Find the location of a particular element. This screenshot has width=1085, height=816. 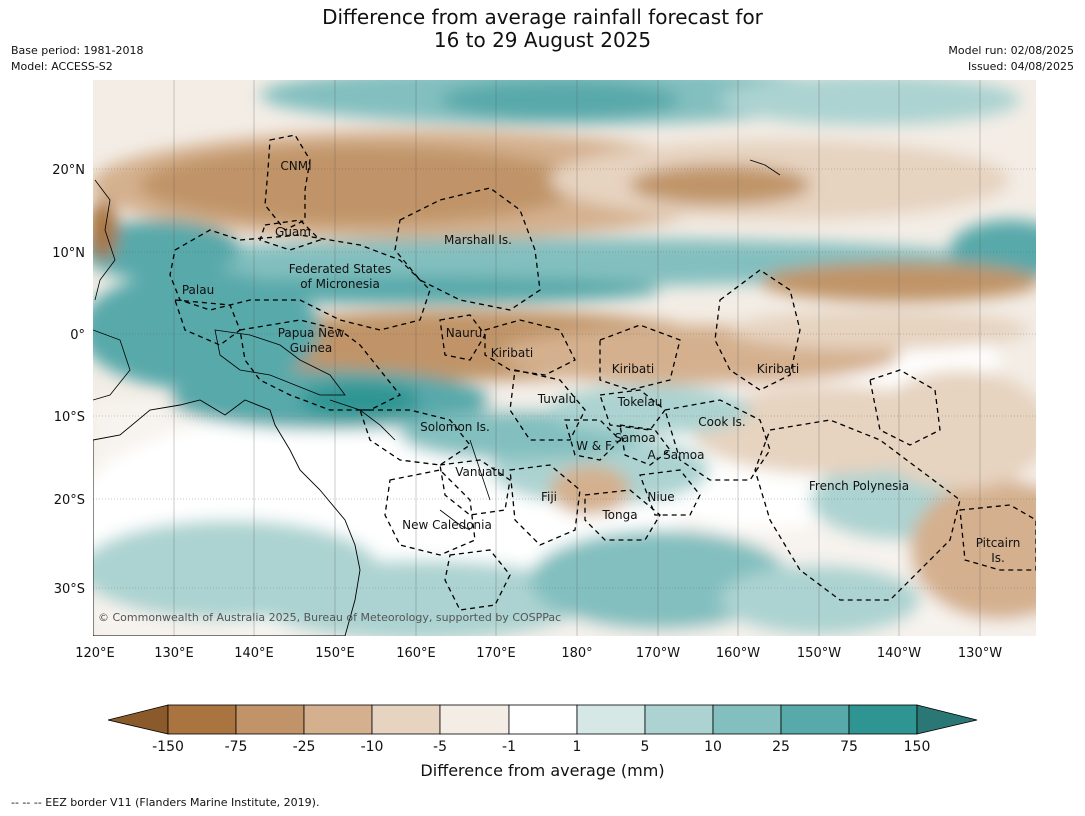

colorbar-right-extend is located at coordinates (947, 719).